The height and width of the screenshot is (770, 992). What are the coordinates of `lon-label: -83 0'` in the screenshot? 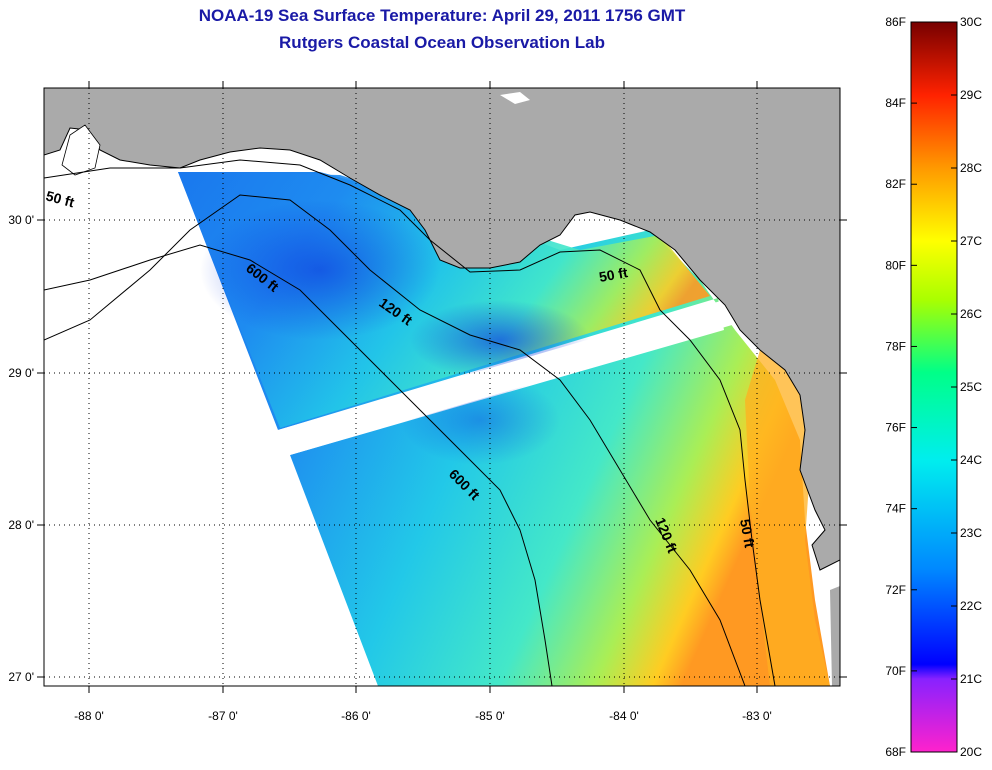 It's located at (757, 716).